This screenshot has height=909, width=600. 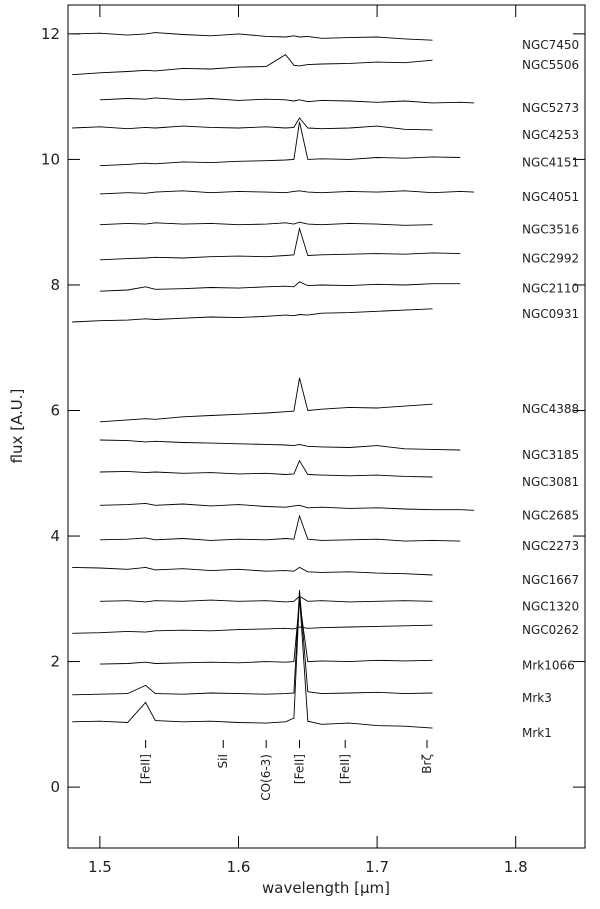 I want to click on series-label: NGC2992, so click(x=550, y=259).